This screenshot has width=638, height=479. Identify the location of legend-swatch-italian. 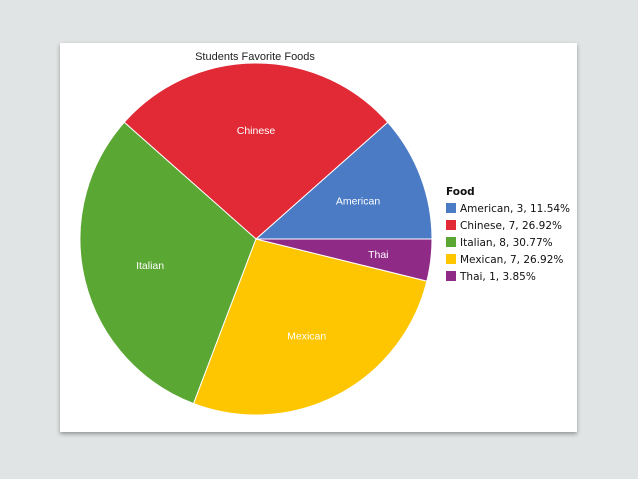
(451, 242).